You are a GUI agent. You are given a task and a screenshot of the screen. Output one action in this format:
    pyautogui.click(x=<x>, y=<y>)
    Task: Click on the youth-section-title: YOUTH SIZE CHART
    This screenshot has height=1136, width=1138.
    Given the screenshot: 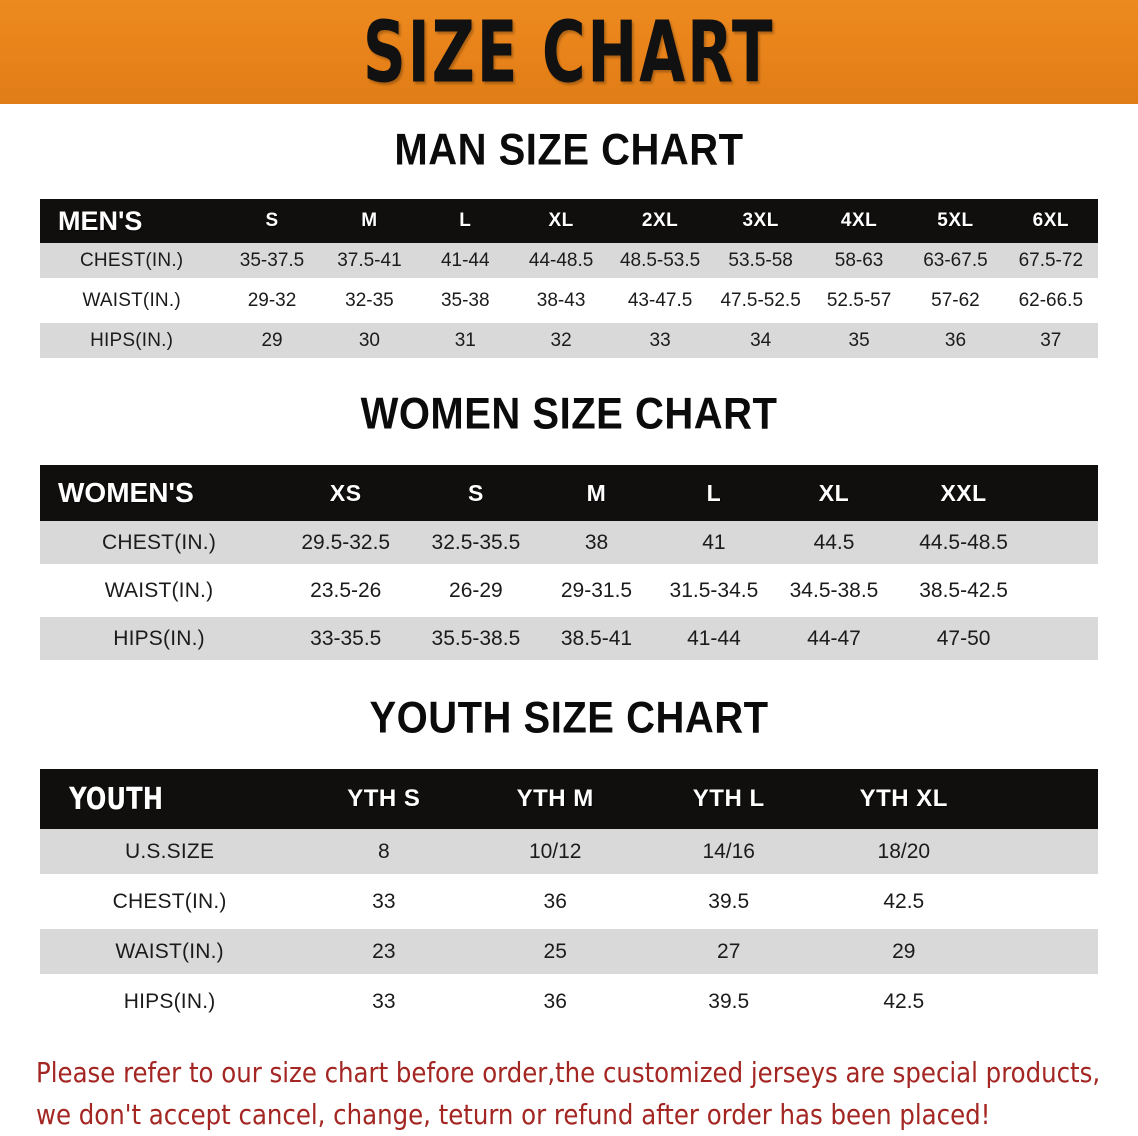 What is the action you would take?
    pyautogui.click(x=569, y=718)
    